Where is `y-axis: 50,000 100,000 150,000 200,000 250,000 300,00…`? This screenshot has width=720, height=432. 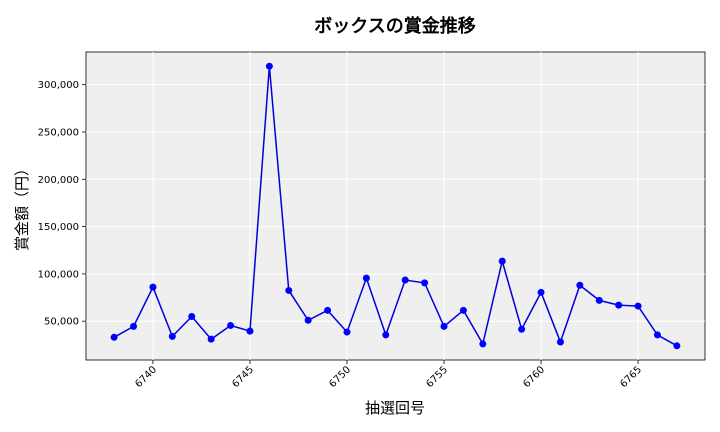 y-axis: 50,000 100,000 150,000 200,000 250,000 300,00… is located at coordinates (62, 204).